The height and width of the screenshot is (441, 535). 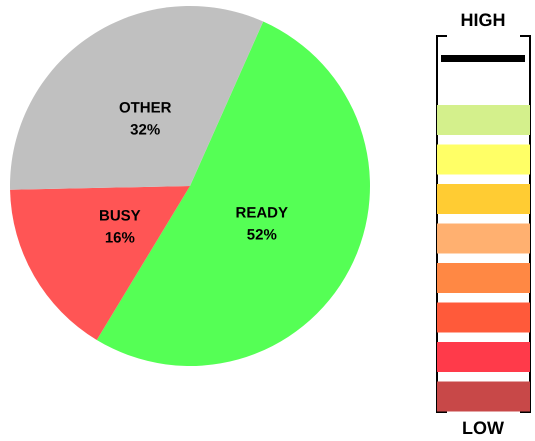 I want to click on pie-slice, so click(x=100, y=263).